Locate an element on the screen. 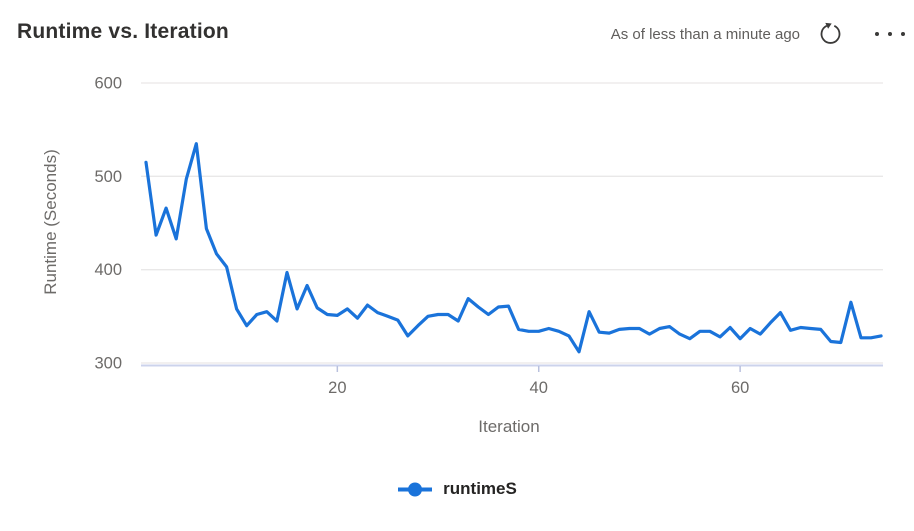  legend-marker-icon is located at coordinates (415, 489).